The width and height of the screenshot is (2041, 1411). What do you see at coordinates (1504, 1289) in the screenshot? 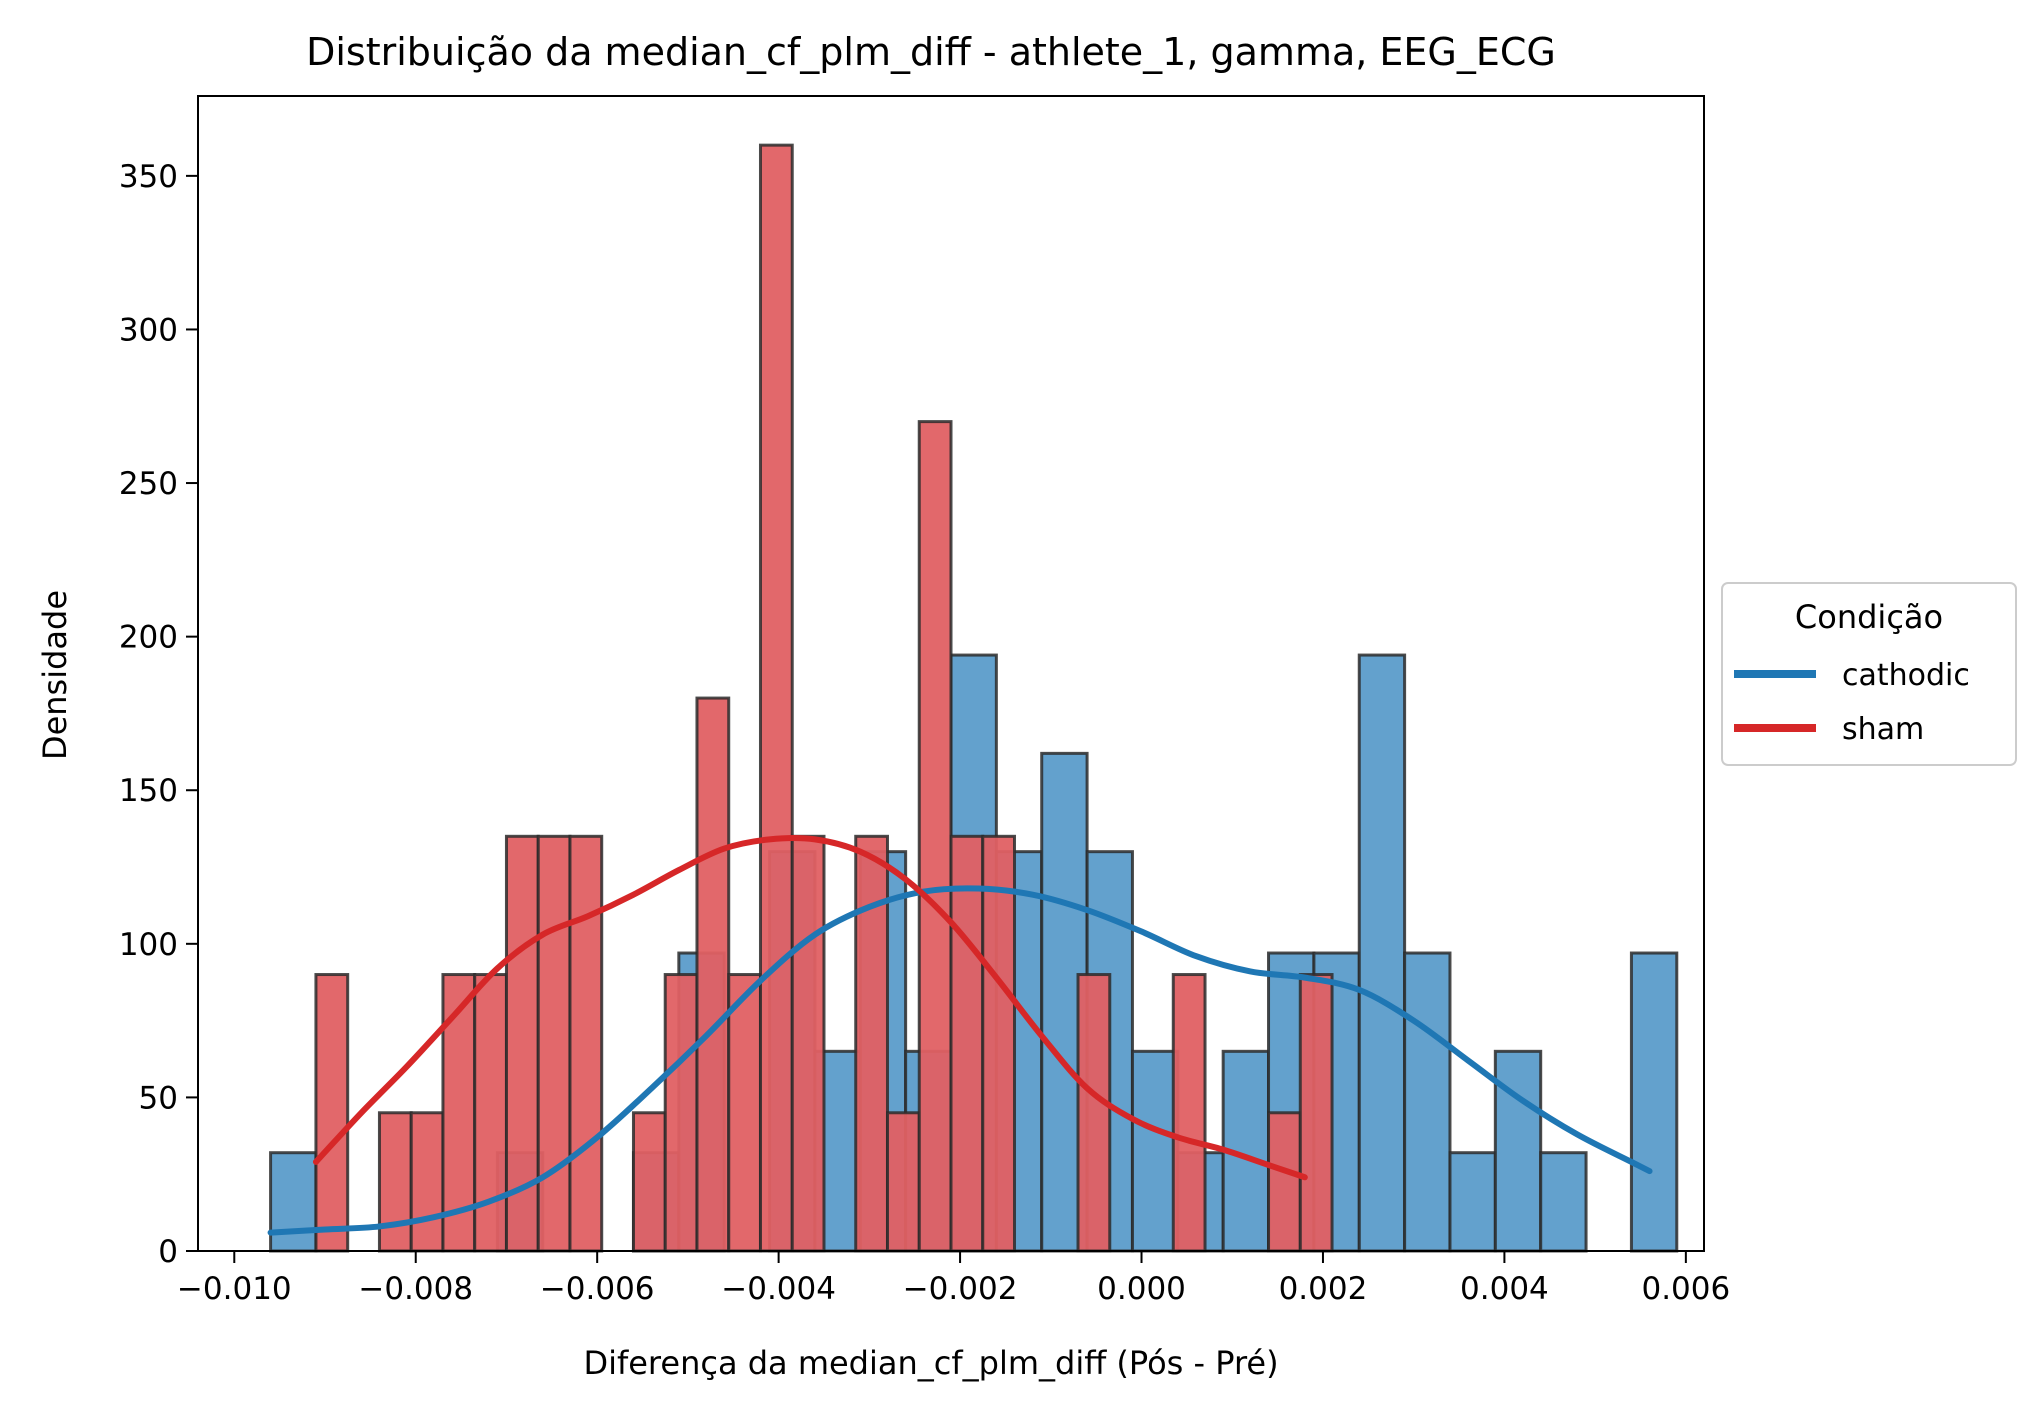
I see `x-tick-label: 0.004` at bounding box center [1504, 1289].